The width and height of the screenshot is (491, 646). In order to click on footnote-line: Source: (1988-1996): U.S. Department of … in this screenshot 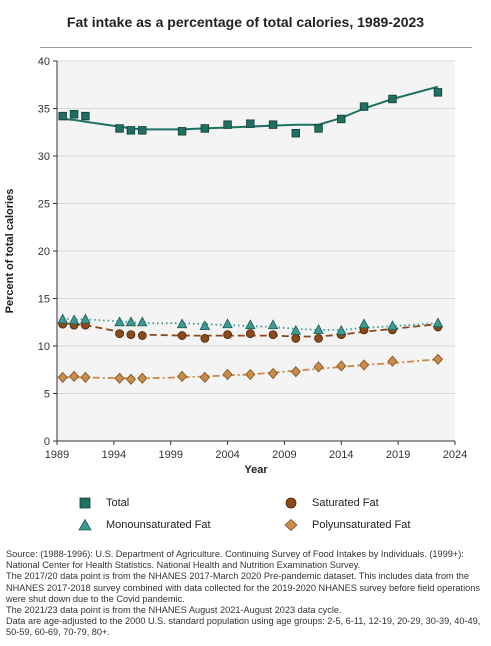, I will do `click(235, 560)`.